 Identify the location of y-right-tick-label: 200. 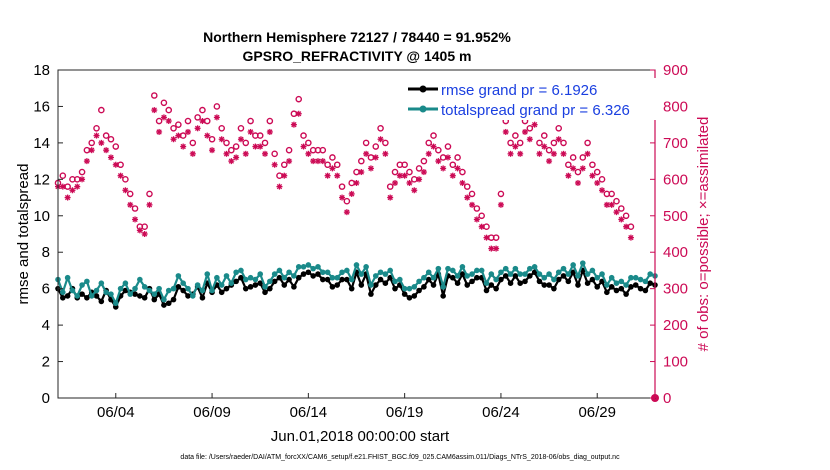
(675, 325).